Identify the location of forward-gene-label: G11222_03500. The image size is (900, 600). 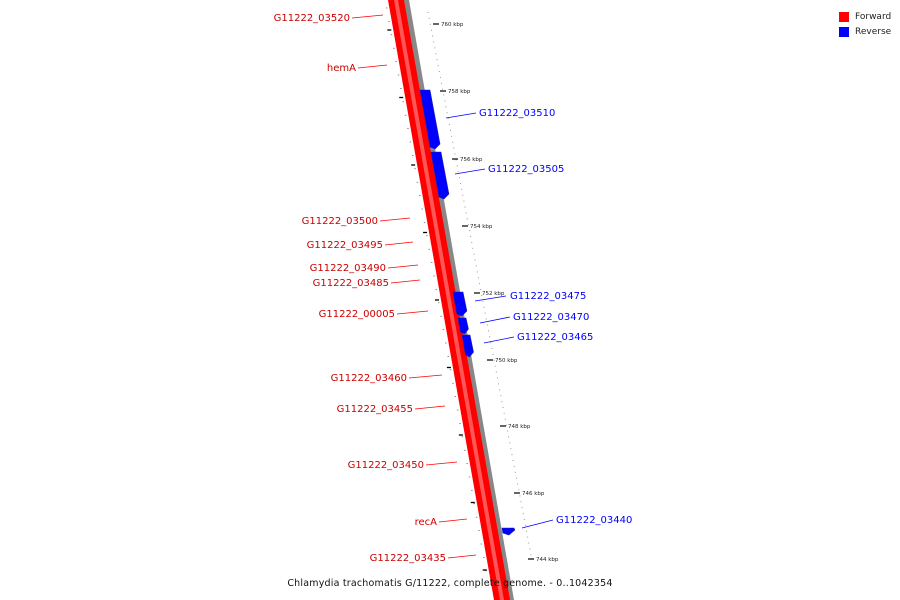
(340, 221).